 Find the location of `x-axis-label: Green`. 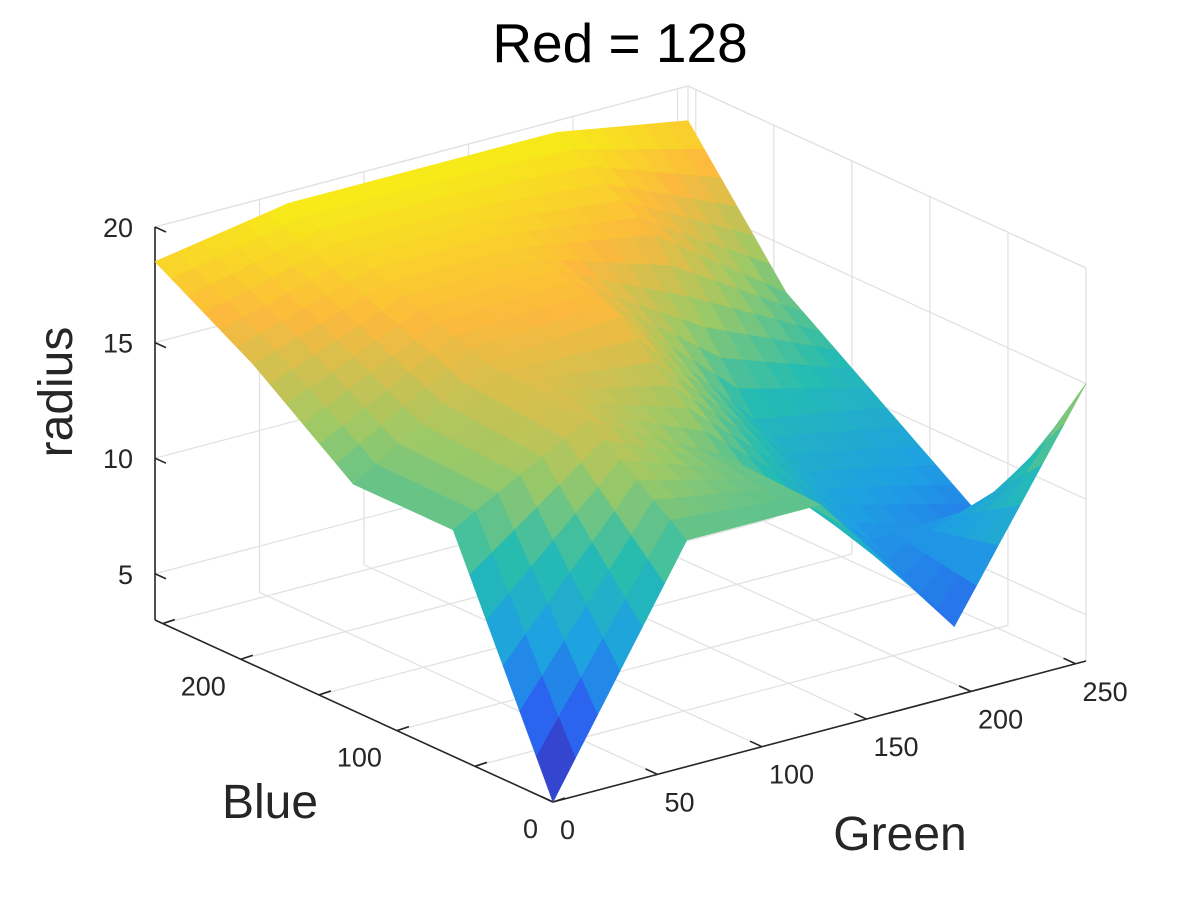

x-axis-label: Green is located at coordinates (899, 834).